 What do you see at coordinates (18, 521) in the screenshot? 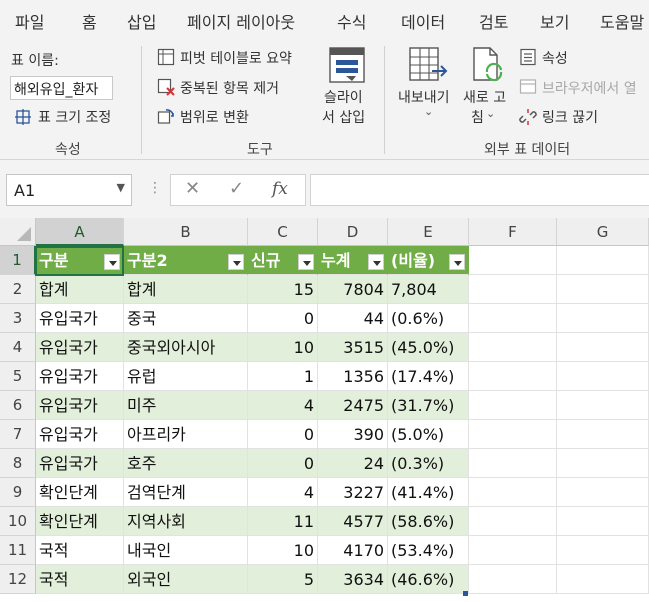
I see `row-header: 10` at bounding box center [18, 521].